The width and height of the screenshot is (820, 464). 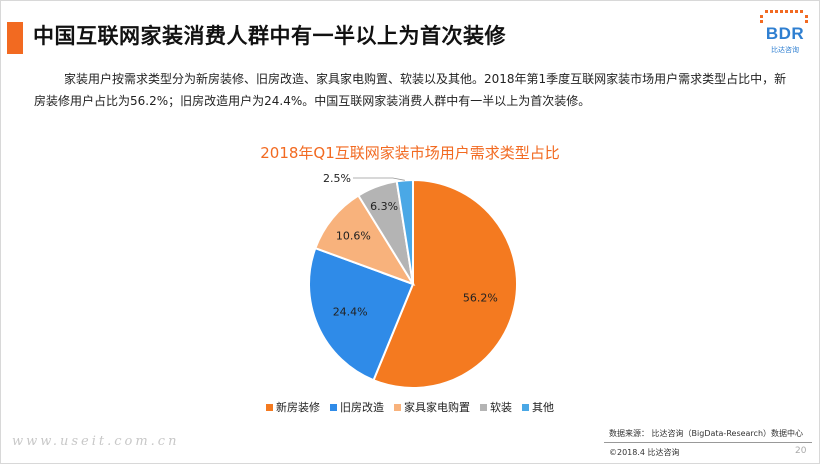 What do you see at coordinates (404, 231) in the screenshot?
I see `pie-slice-other` at bounding box center [404, 231].